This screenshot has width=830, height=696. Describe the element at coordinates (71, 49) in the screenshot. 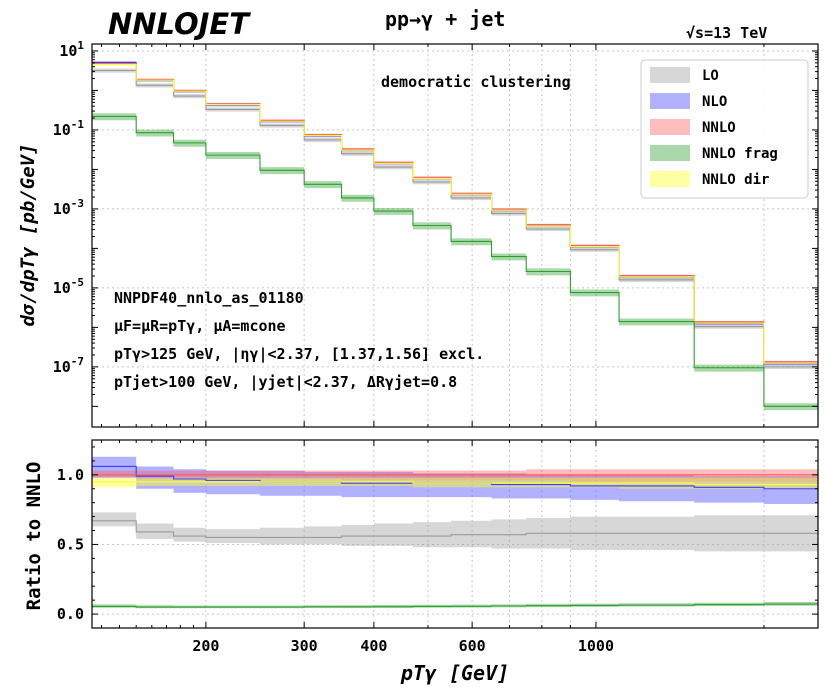

I see `top-y-tick-label: 10¹` at that location.